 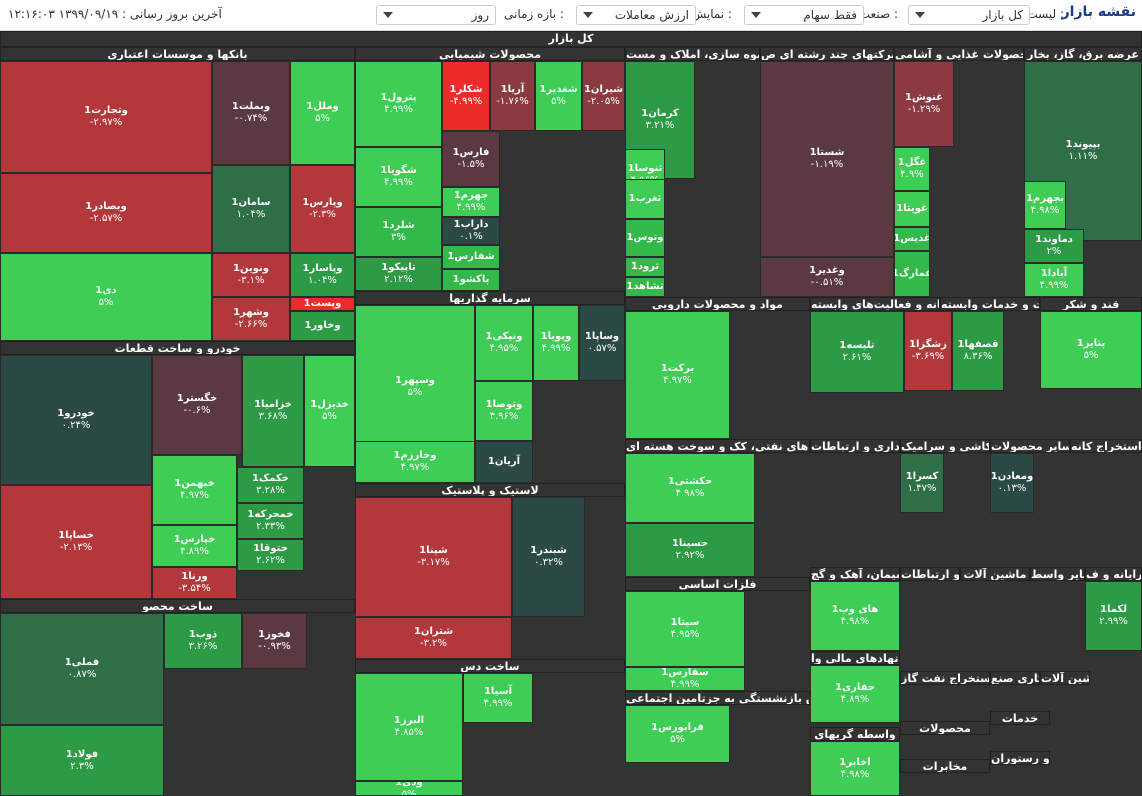 I want to click on stock-tile: ورنا1 -۳.۵۴%, so click(x=194, y=583).